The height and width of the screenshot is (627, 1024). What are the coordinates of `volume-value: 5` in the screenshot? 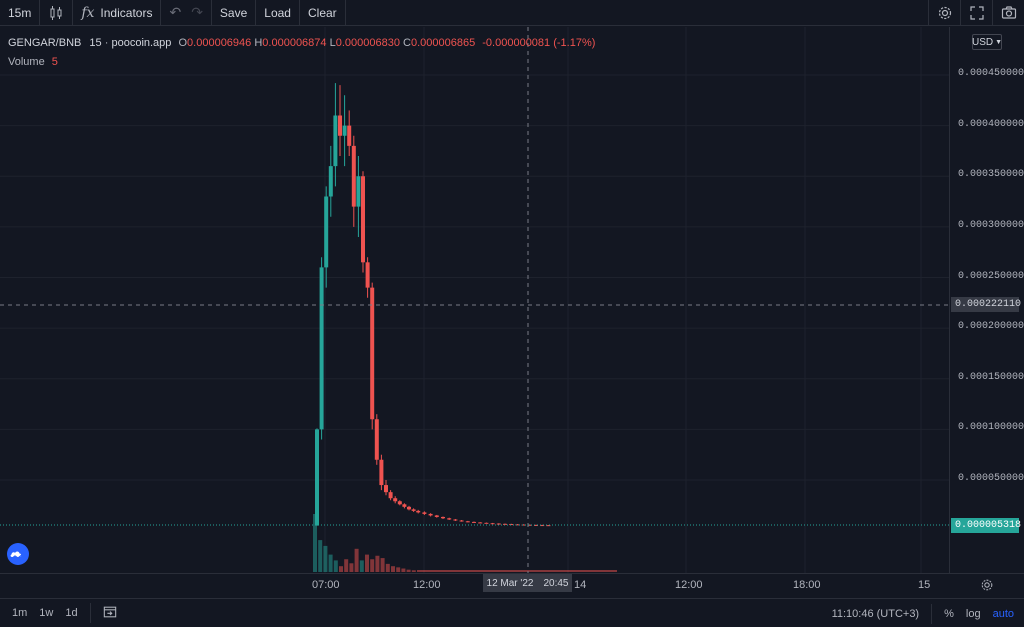 It's located at (54, 62).